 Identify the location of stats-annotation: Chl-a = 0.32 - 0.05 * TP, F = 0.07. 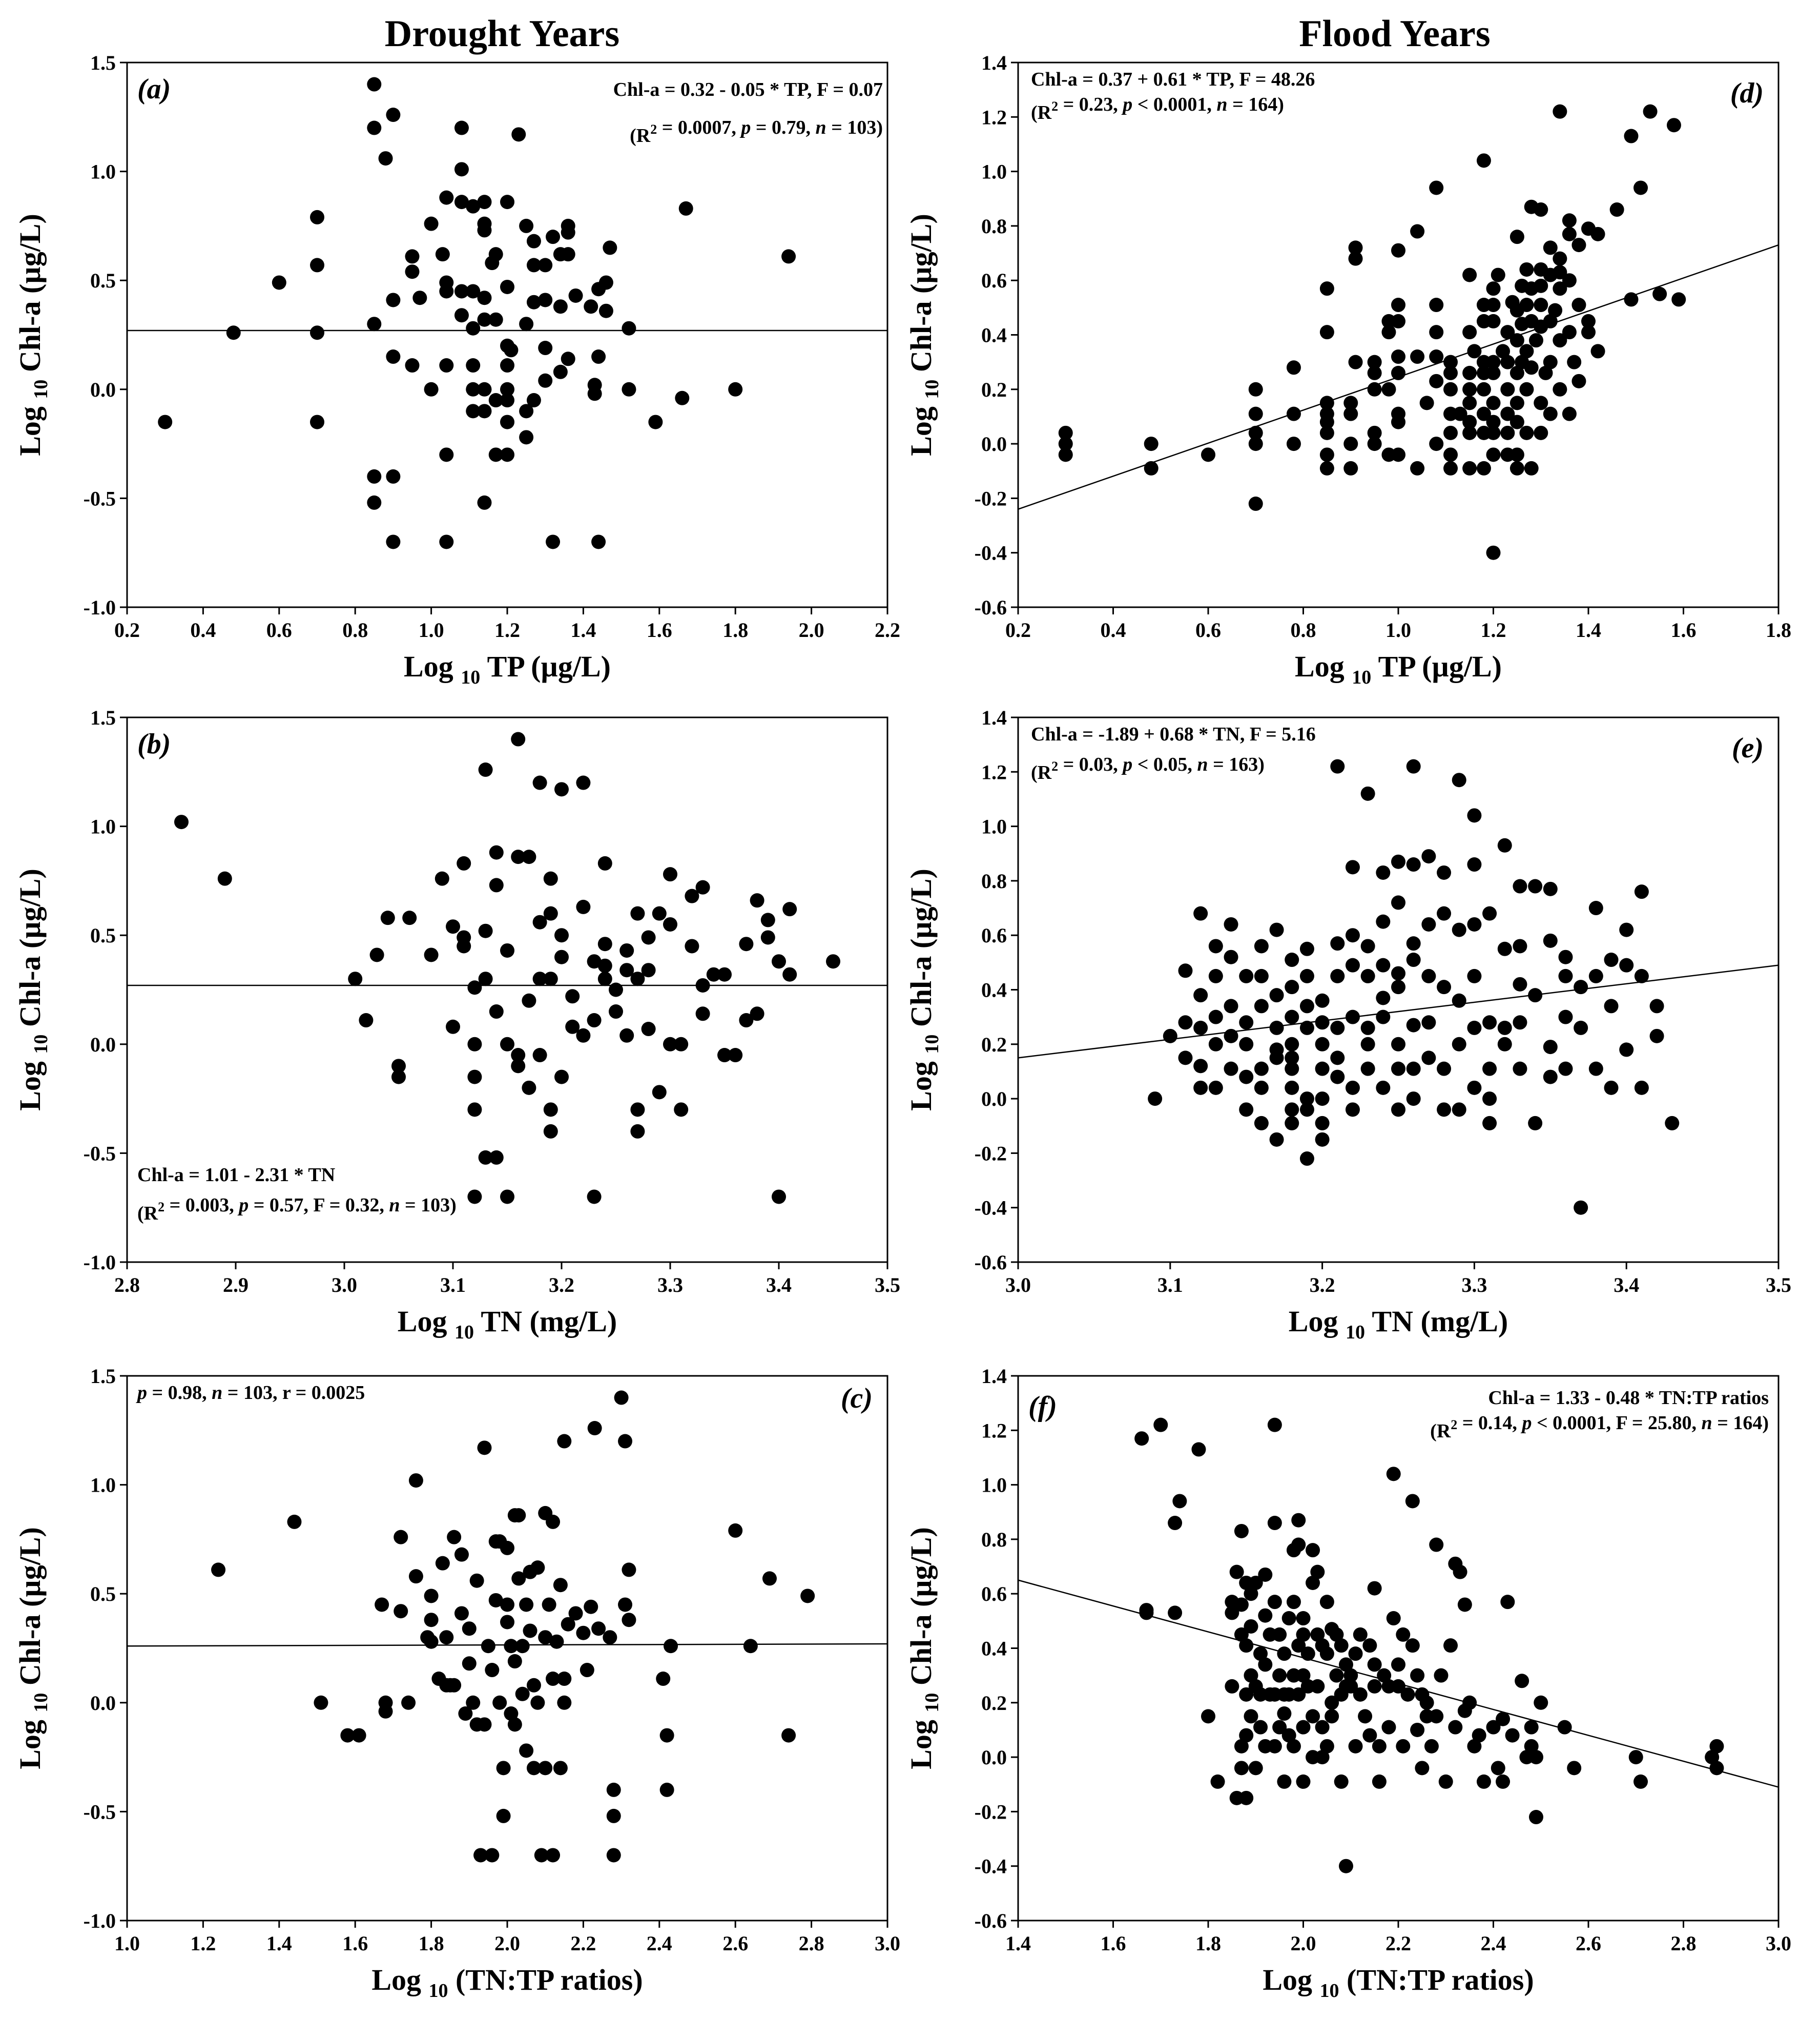
(748, 90).